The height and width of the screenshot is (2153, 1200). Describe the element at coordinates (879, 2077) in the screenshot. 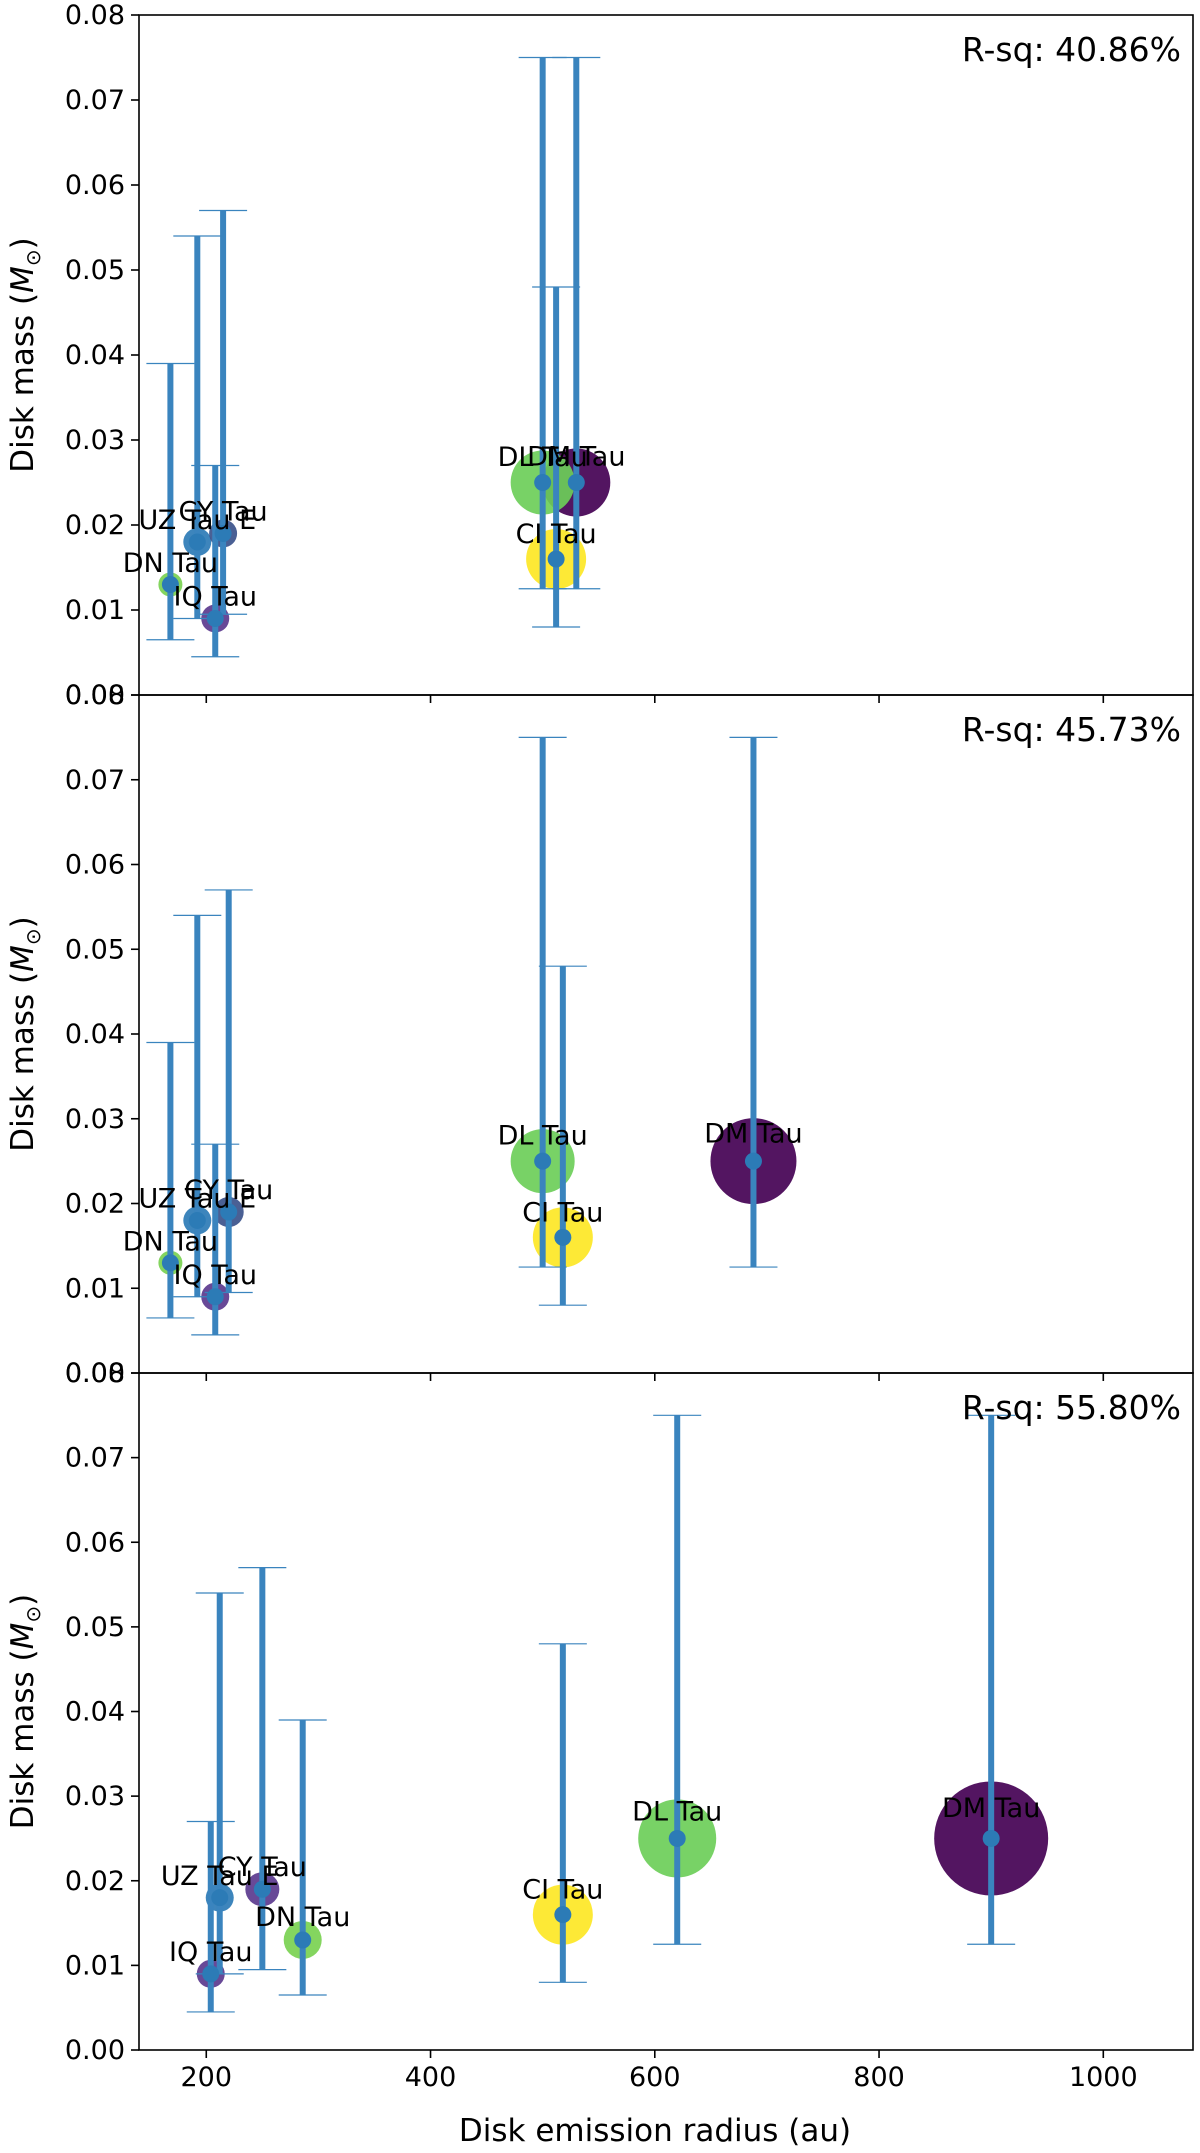

I see `x-tick-label: 800` at that location.